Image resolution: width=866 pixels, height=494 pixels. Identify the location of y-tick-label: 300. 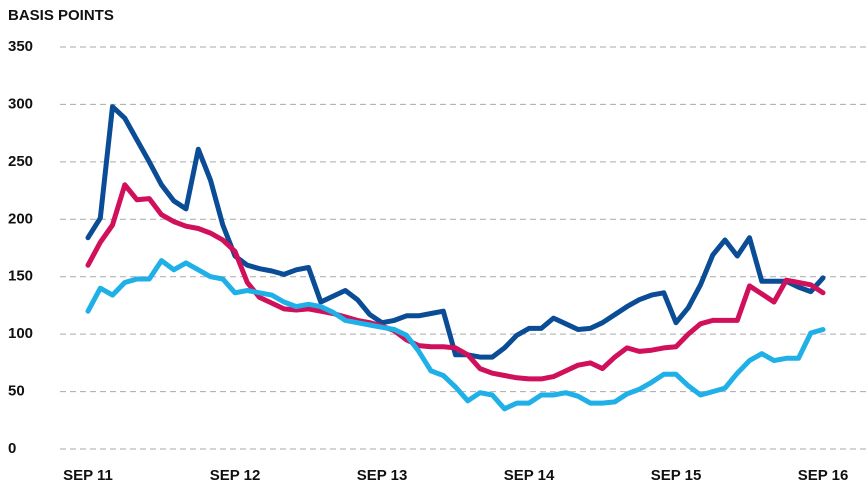
(20, 103).